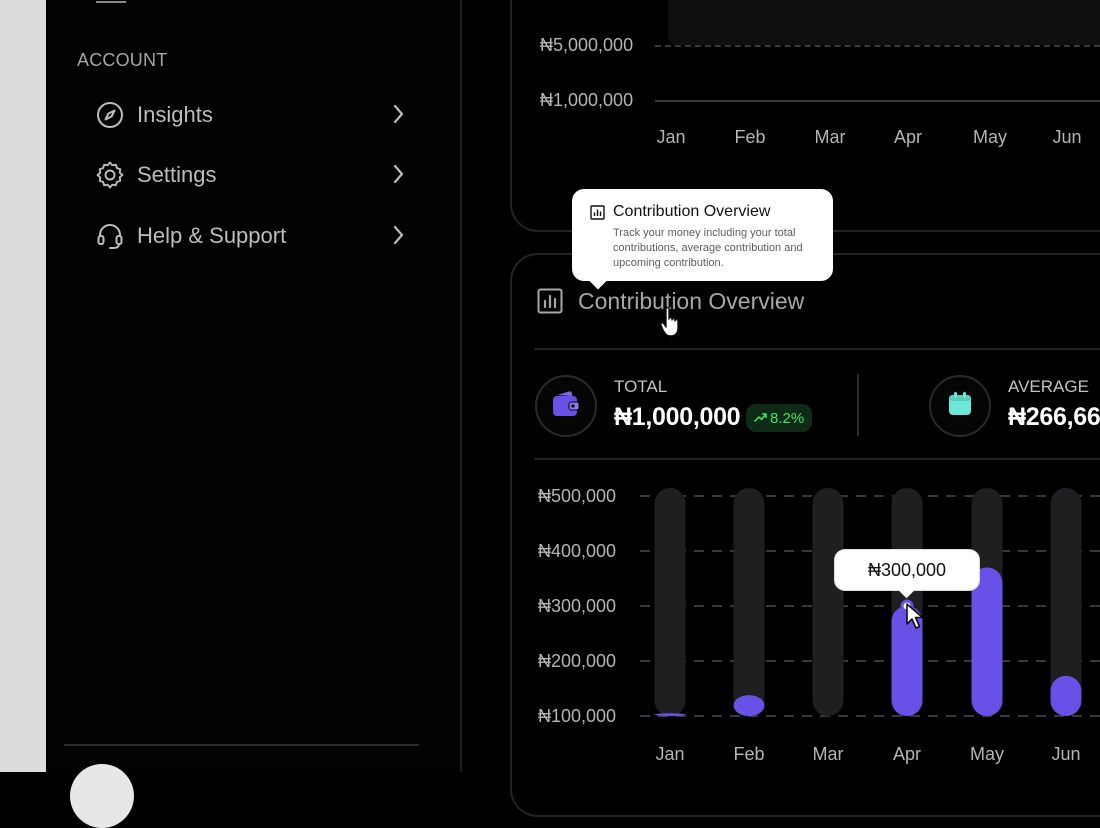 The height and width of the screenshot is (828, 1100). What do you see at coordinates (577, 716) in the screenshot?
I see `y-tick-label: ₦100,000` at bounding box center [577, 716].